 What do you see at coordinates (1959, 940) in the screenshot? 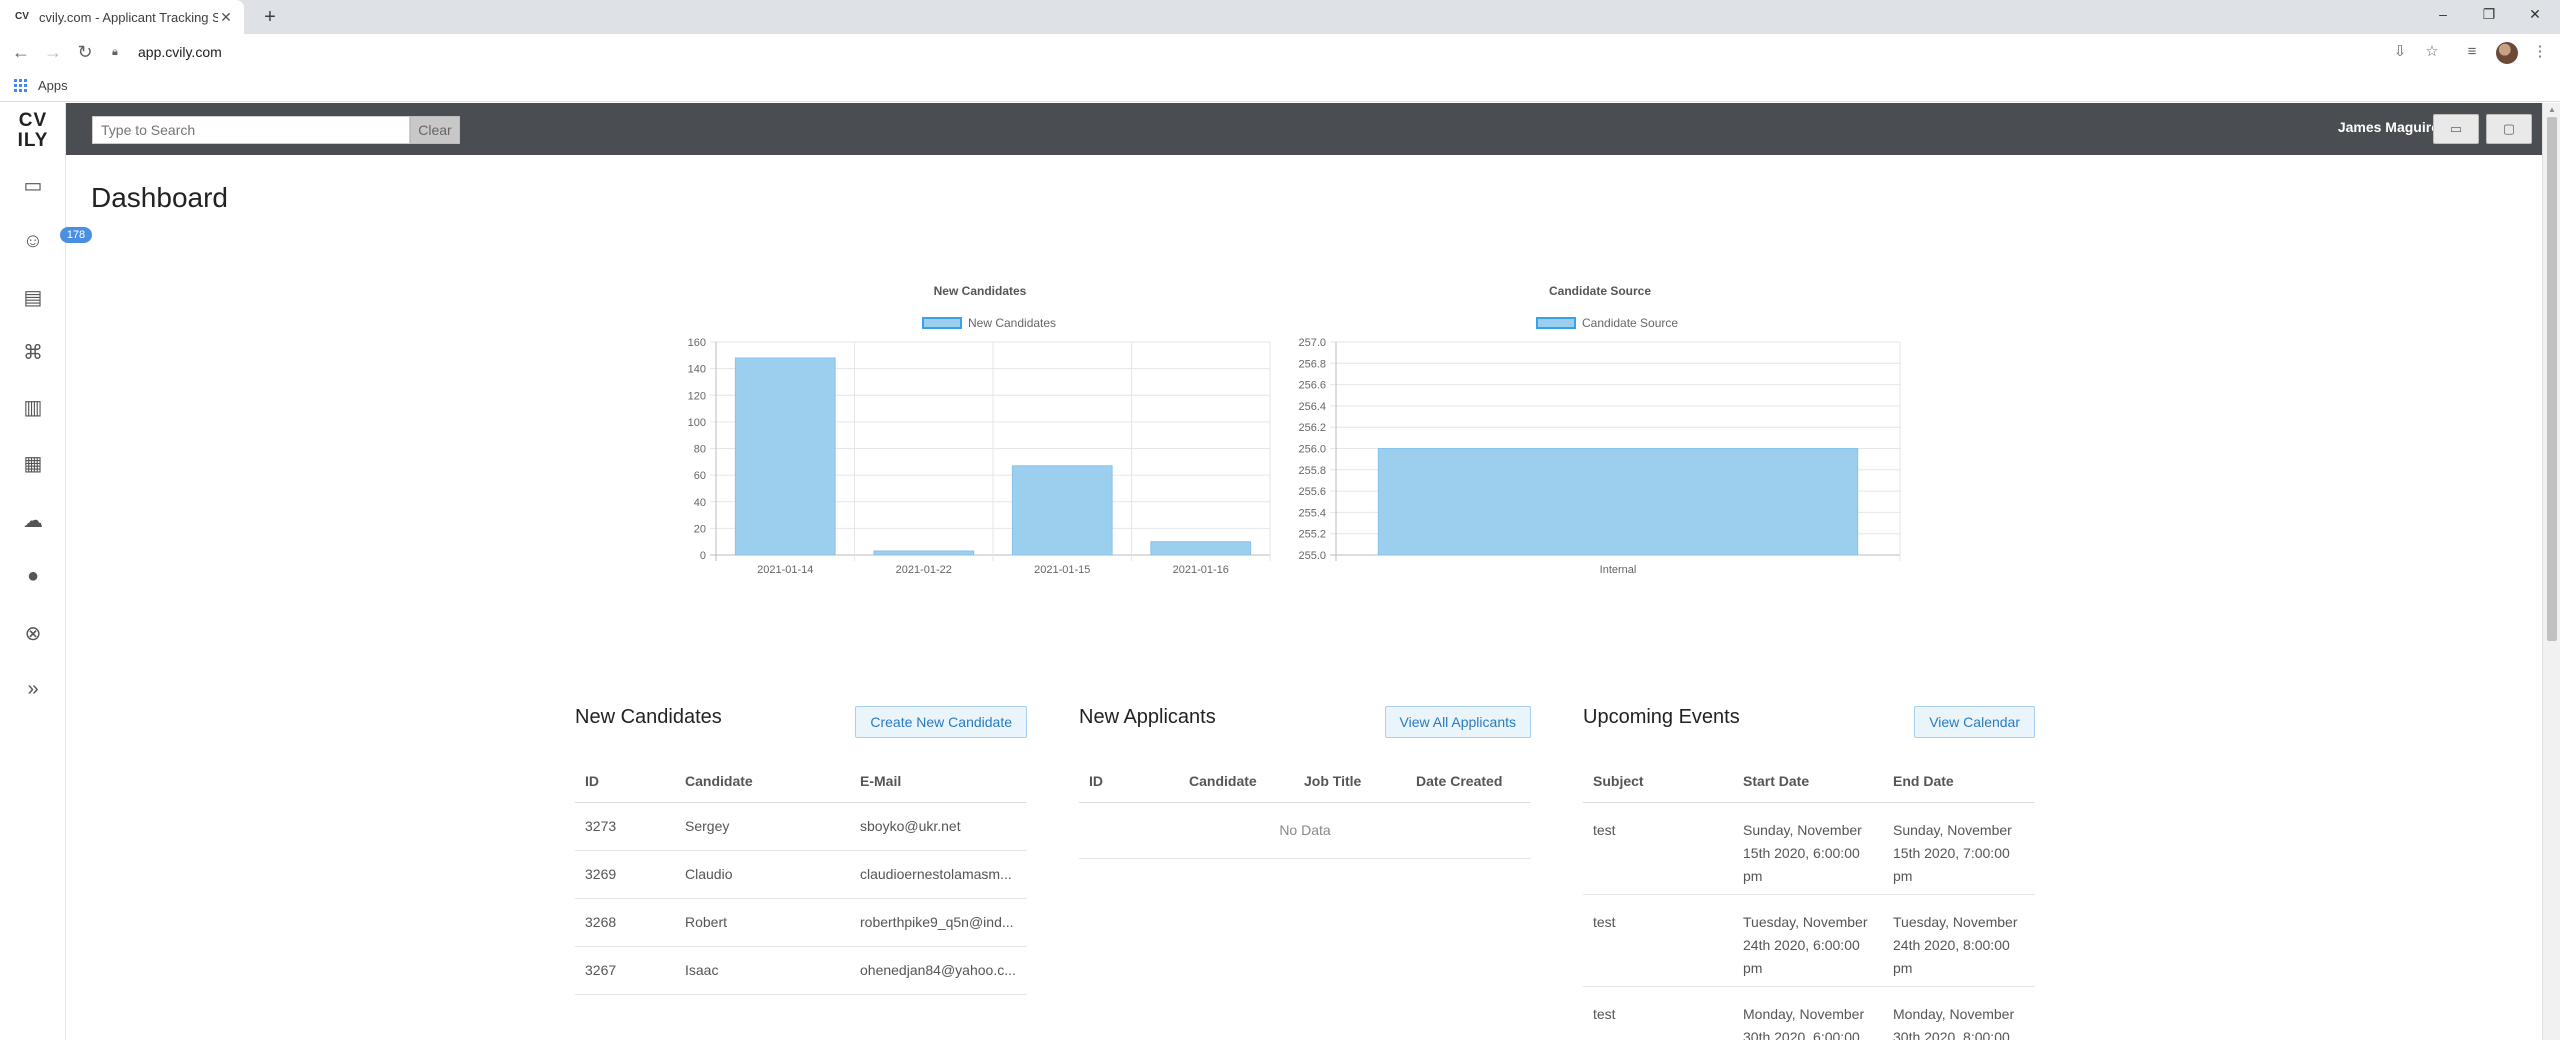
I see `event-end-date: Tuesday, November 24th 2020, 8:00:00 pm` at bounding box center [1959, 940].